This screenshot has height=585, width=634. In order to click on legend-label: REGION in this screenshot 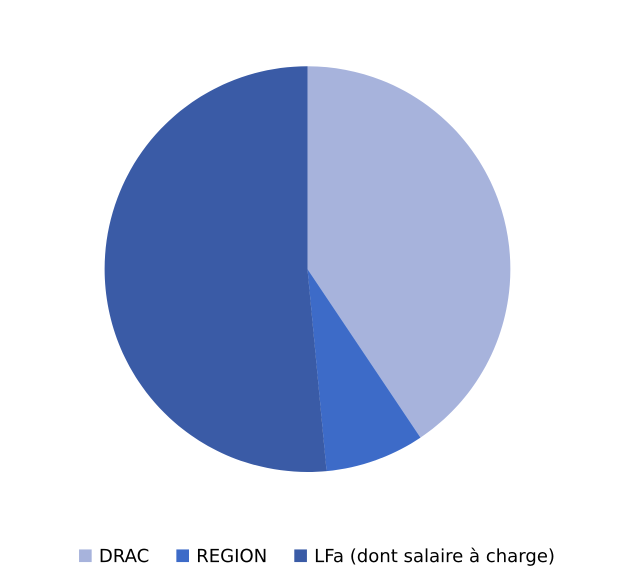, I will do `click(232, 555)`.